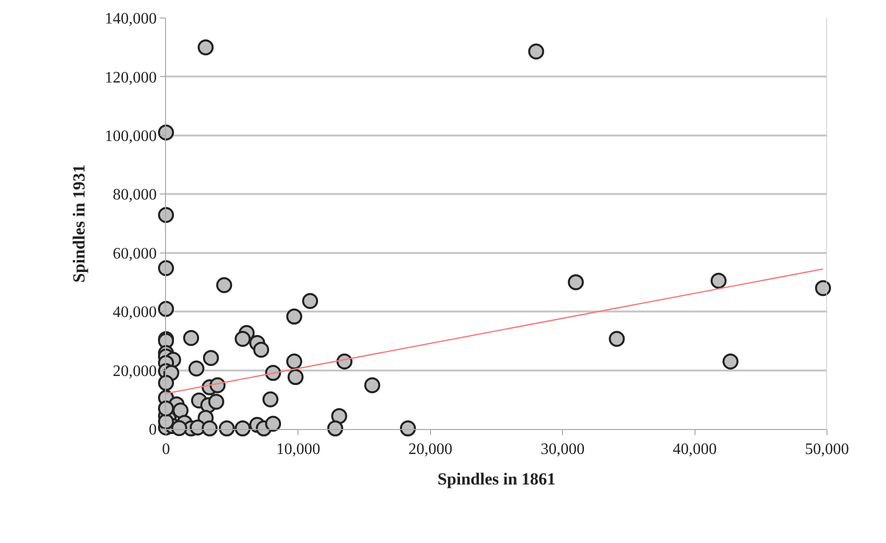  Describe the element at coordinates (496, 479) in the screenshot. I see `x-axis-title: Spindles in 1861` at that location.